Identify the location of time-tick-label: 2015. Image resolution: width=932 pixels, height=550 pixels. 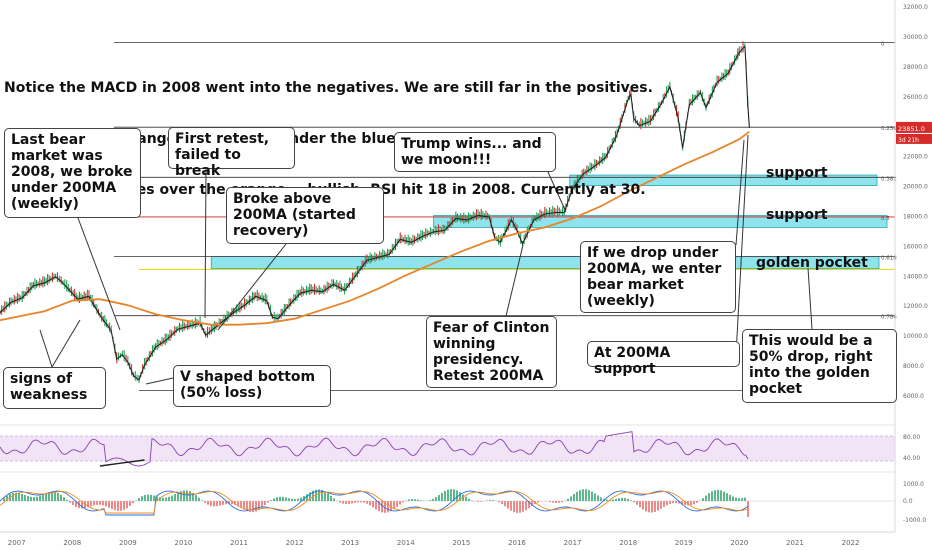
(461, 543).